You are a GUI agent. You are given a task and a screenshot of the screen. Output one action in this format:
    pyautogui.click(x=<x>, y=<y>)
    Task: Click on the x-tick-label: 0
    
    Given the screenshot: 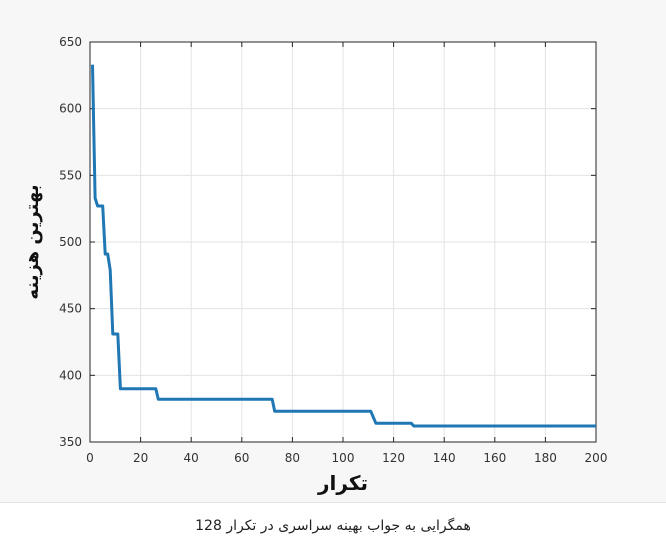 What is the action you would take?
    pyautogui.click(x=90, y=458)
    